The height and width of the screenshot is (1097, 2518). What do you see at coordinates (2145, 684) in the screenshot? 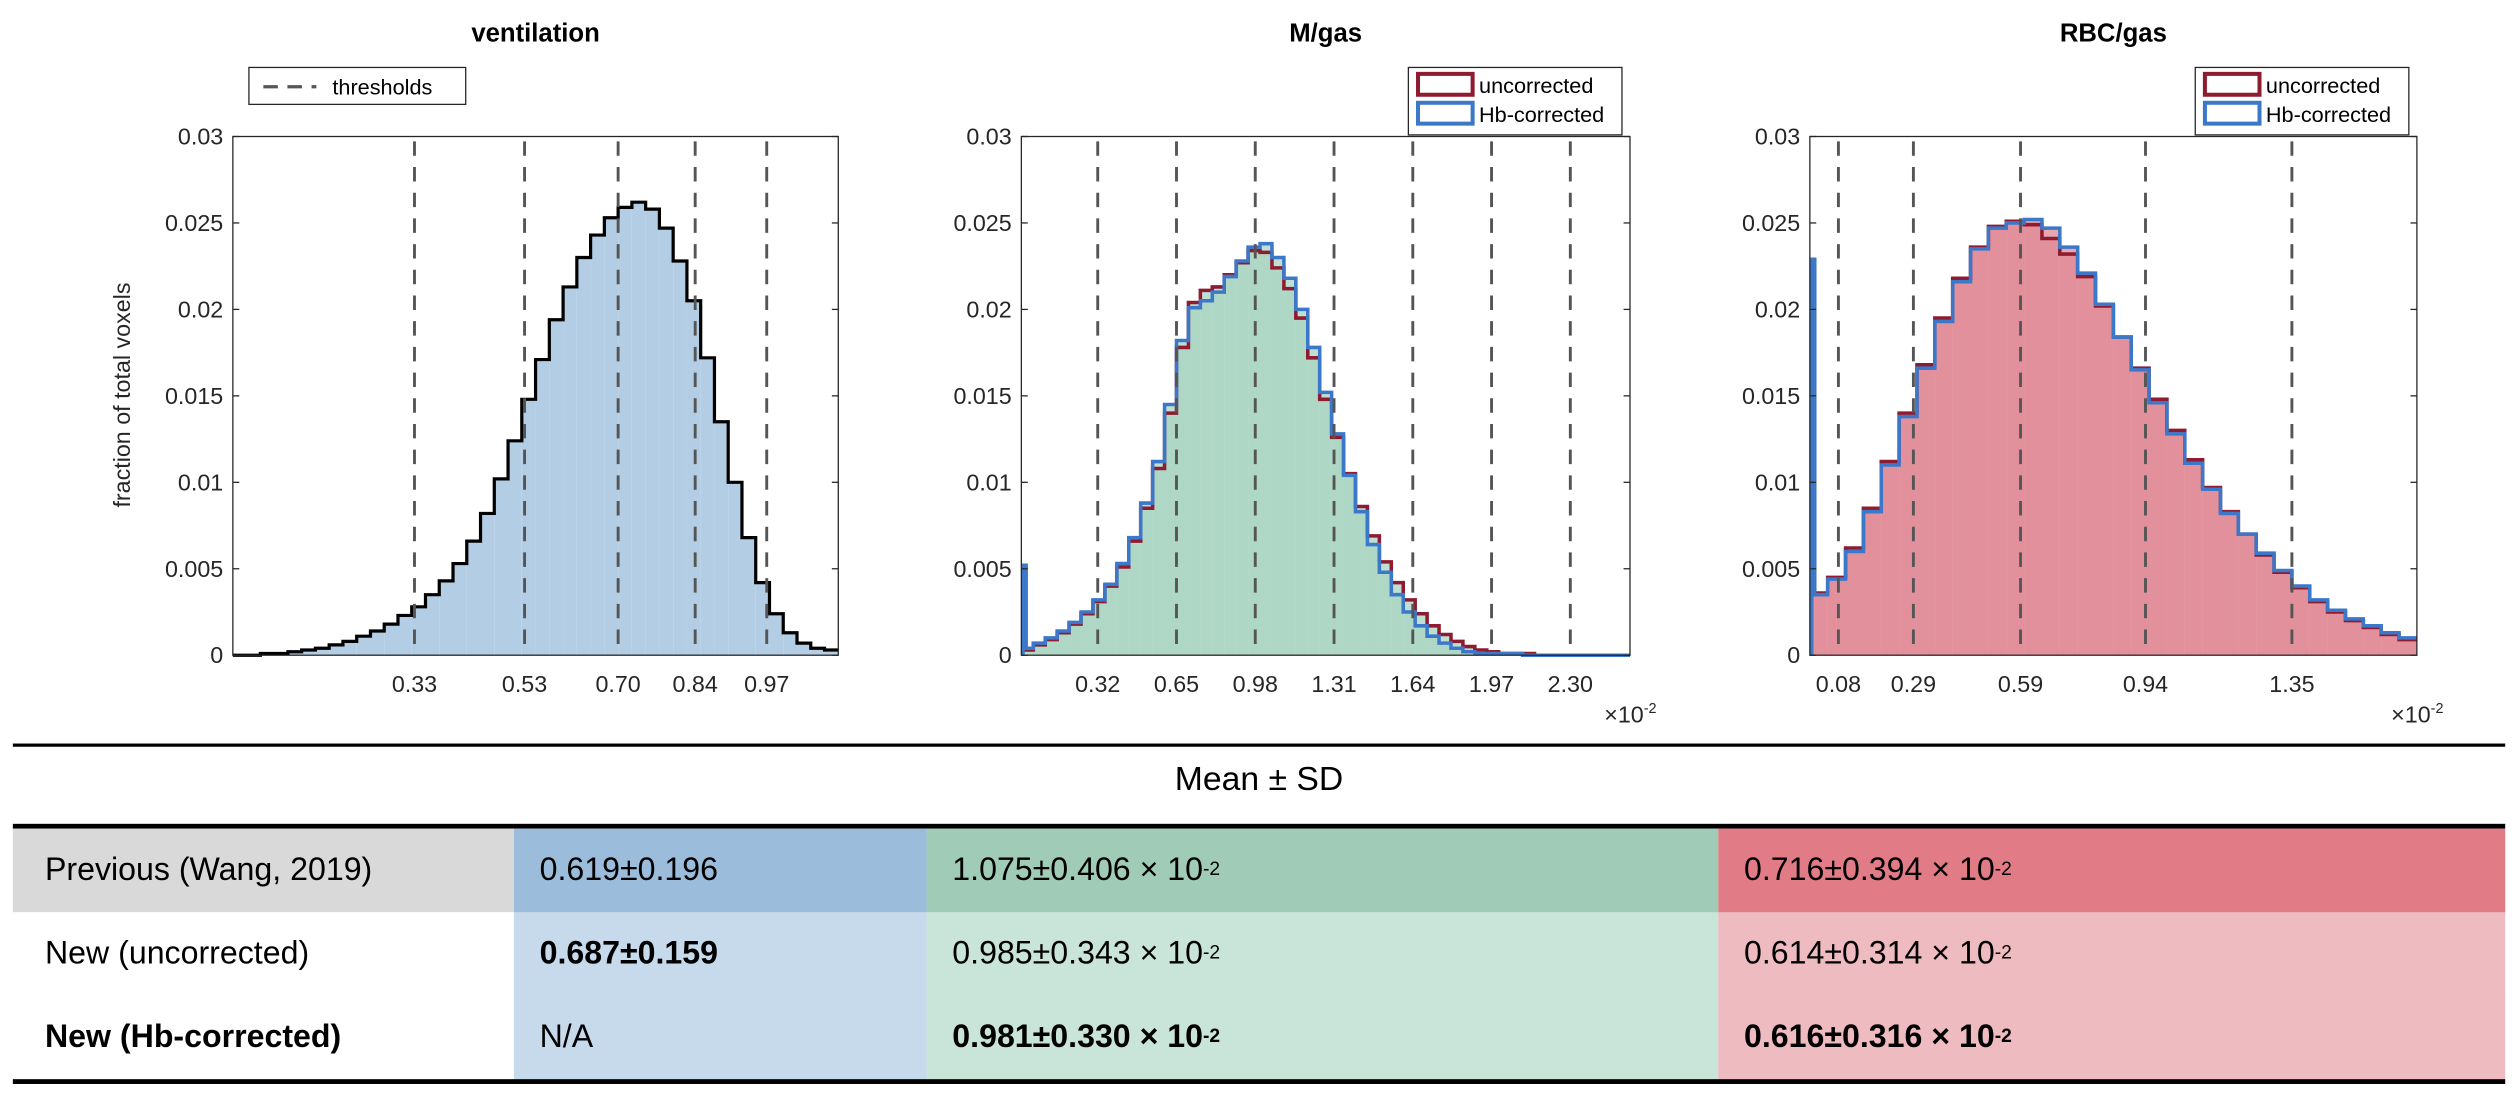
I see `x-tick-label: 0.94` at bounding box center [2145, 684].